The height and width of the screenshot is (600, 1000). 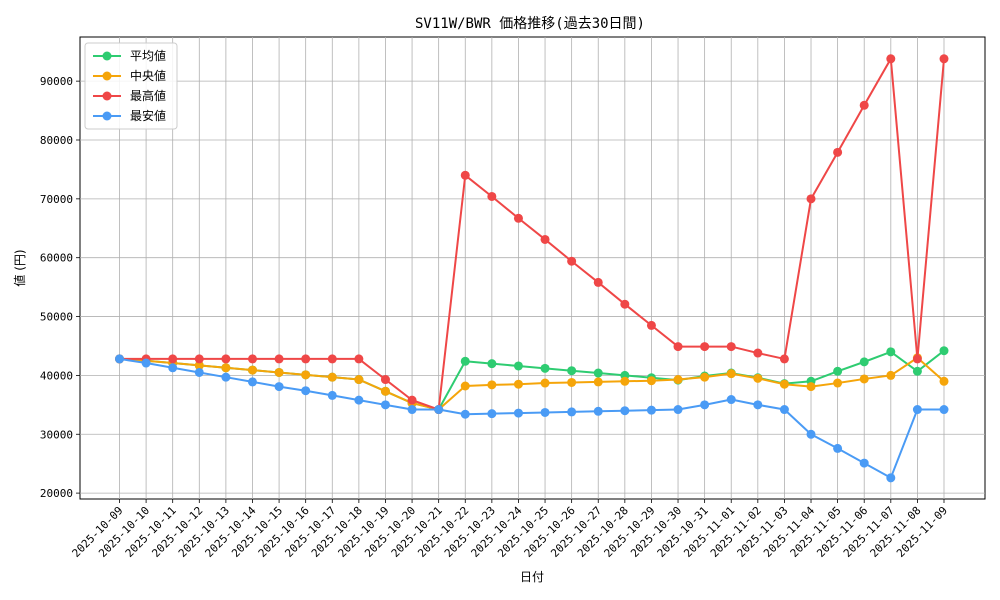 What do you see at coordinates (56, 375) in the screenshot?
I see `y-tick-label: 40000` at bounding box center [56, 375].